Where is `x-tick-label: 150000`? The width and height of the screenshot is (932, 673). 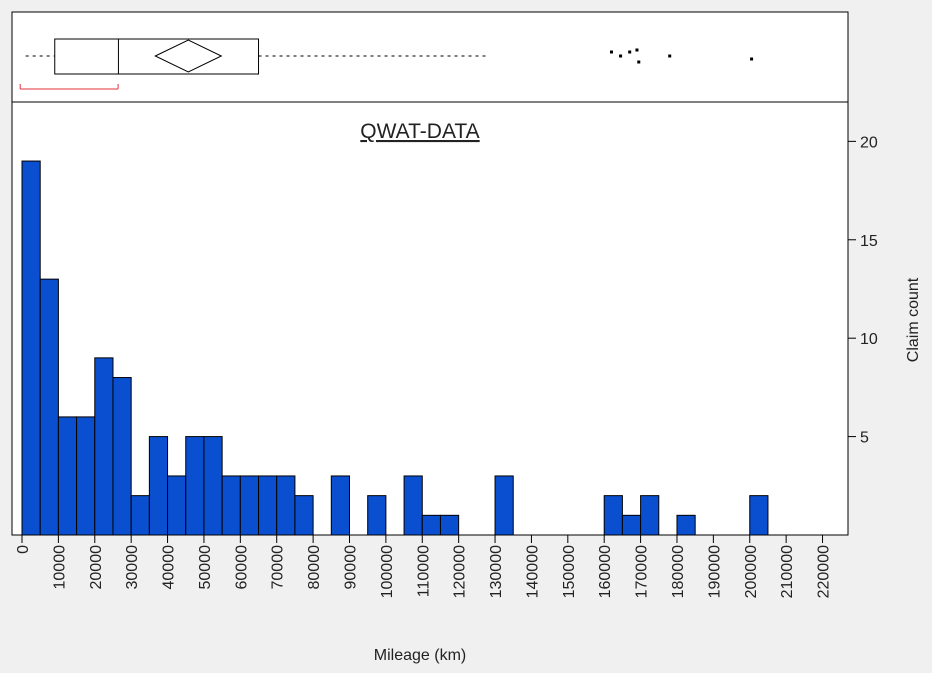
x-tick-label: 150000 is located at coordinates (569, 571).